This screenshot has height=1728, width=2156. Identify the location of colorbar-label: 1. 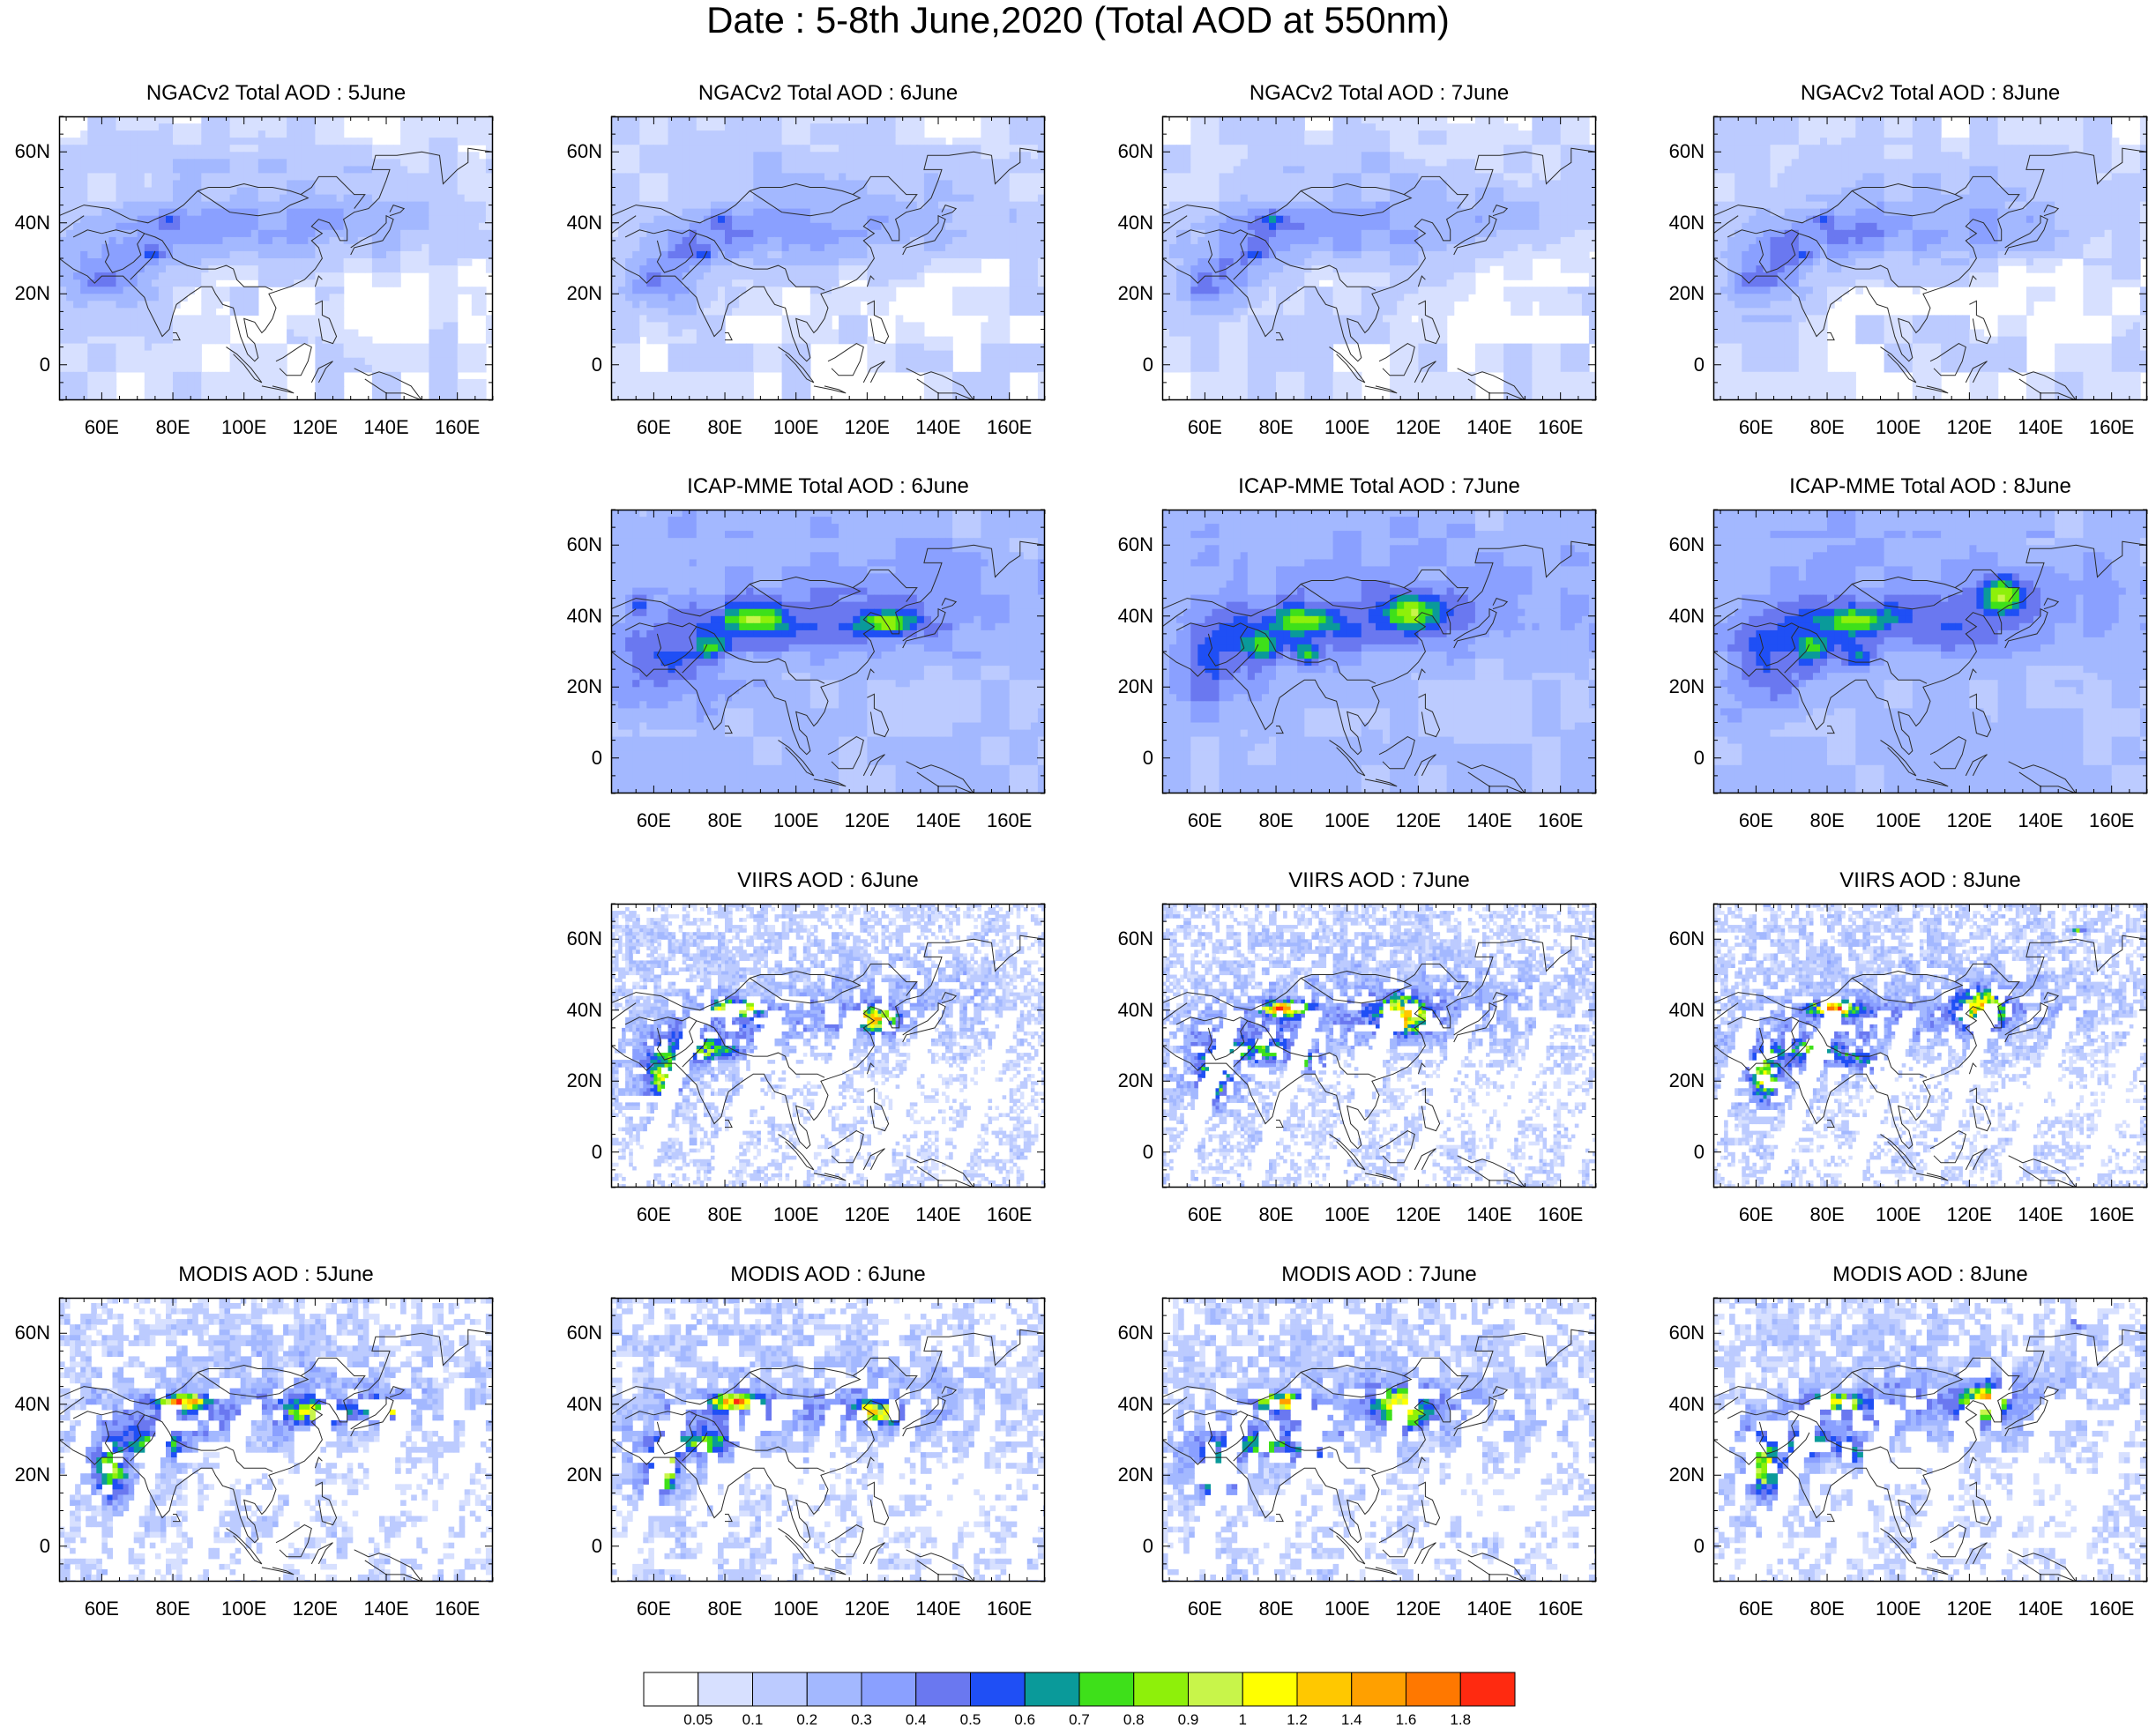
(1242, 1719).